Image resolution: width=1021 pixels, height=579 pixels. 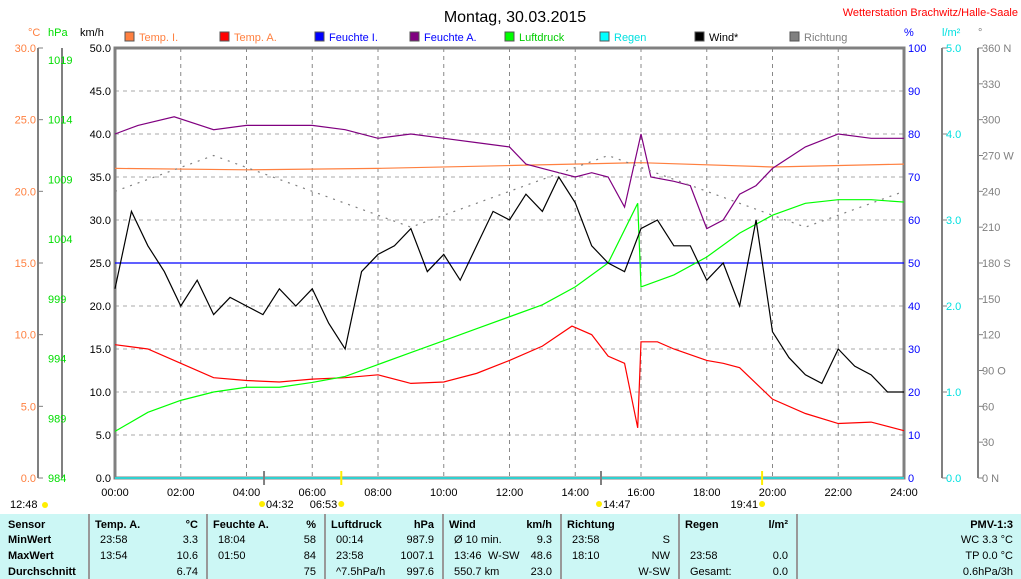 I want to click on tick-label-kmh: 45.0, so click(x=100, y=92).